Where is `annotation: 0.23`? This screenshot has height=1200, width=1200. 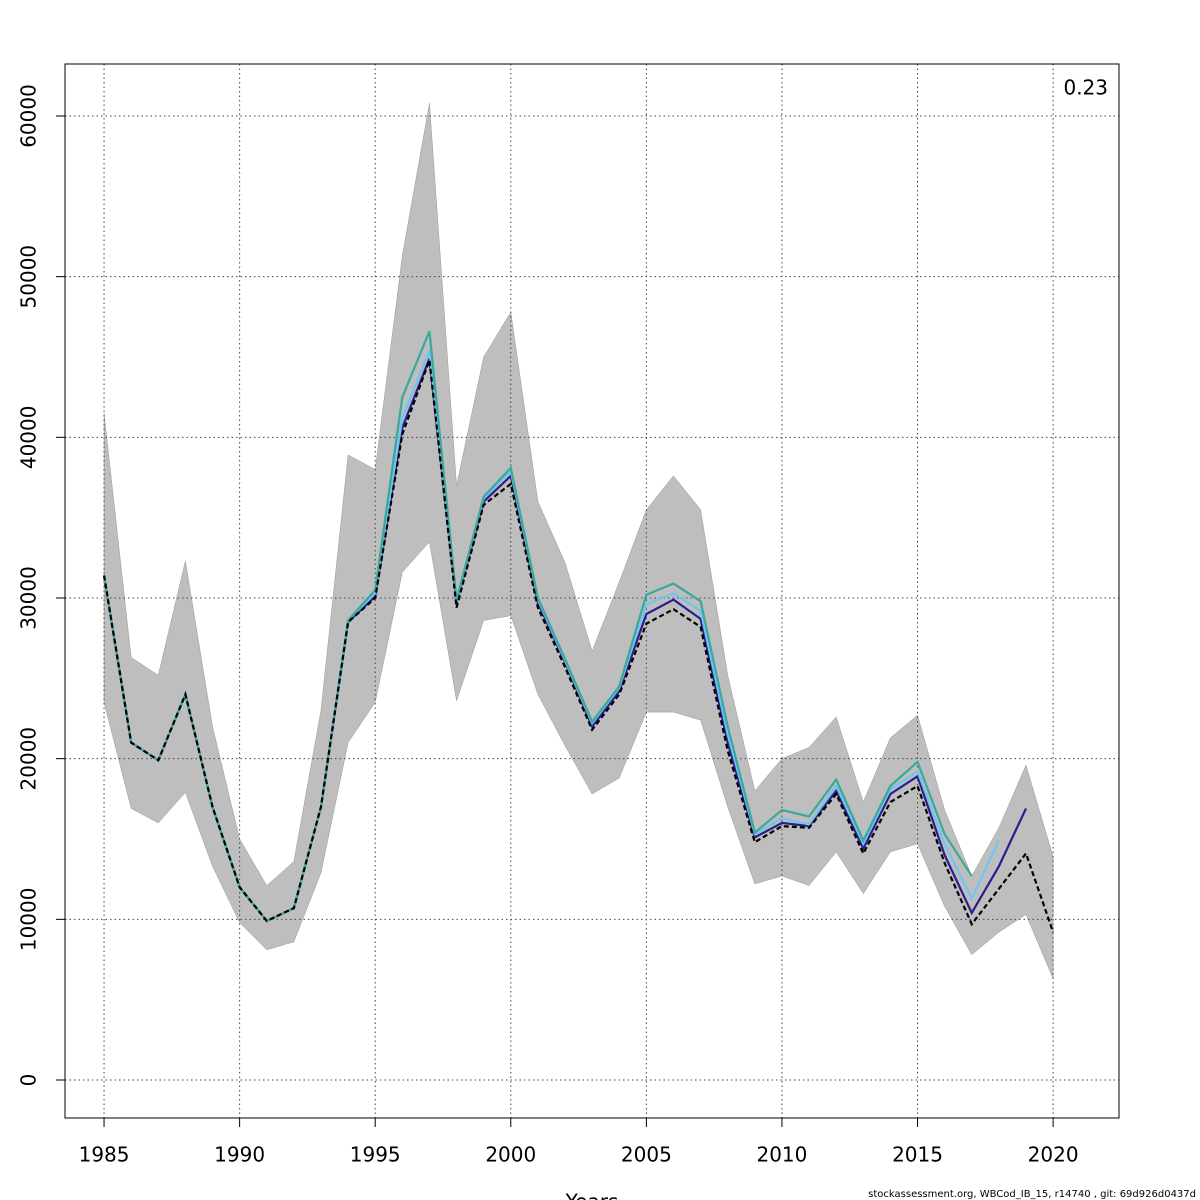
annotation: 0.23 is located at coordinates (1085, 88).